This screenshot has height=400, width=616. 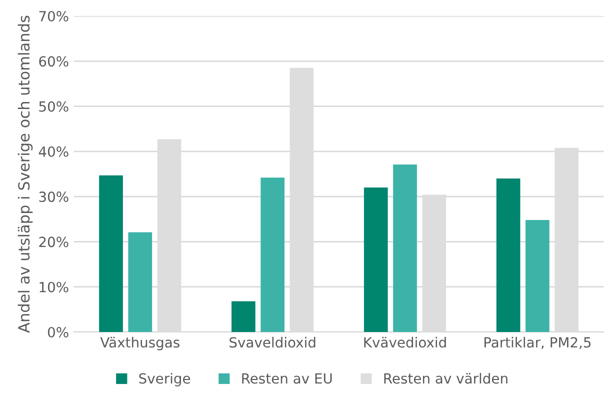 What do you see at coordinates (405, 342) in the screenshot?
I see `x-tick-label: Kvävedioxid` at bounding box center [405, 342].